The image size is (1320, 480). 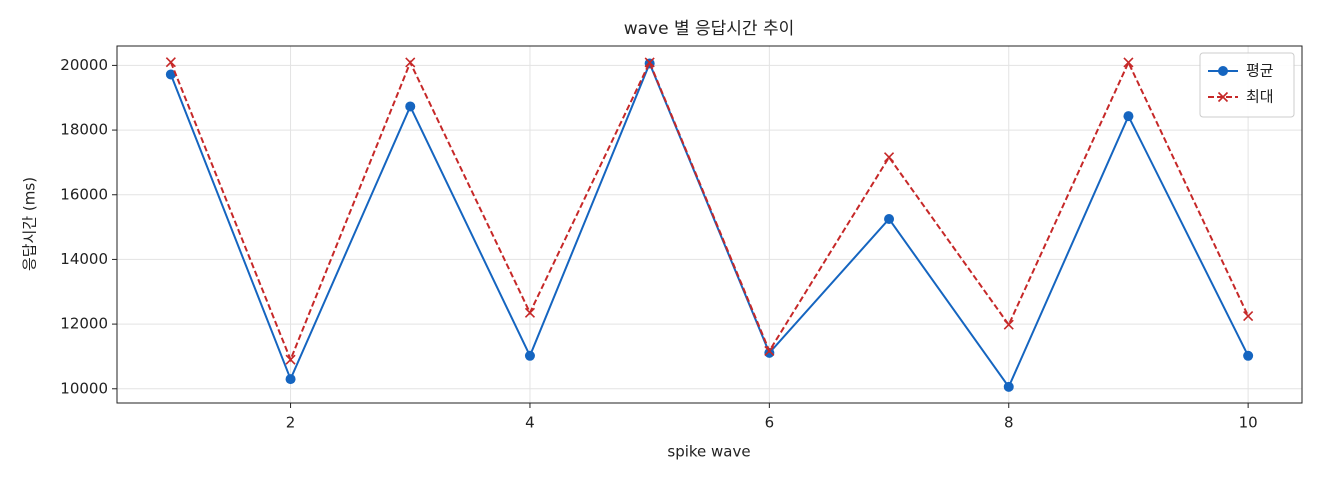 What do you see at coordinates (84, 388) in the screenshot?
I see `y-tick-label: 10000` at bounding box center [84, 388].